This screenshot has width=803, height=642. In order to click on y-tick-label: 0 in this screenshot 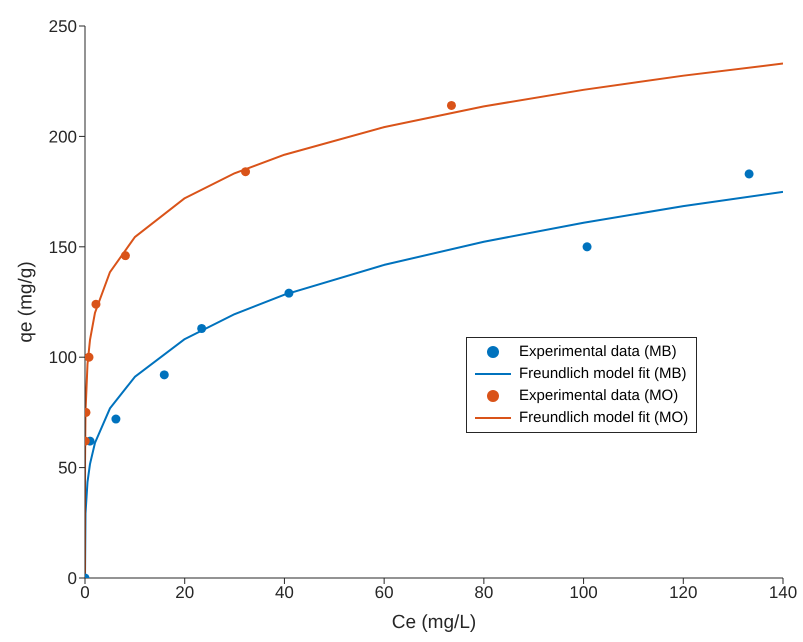, I will do `click(72, 578)`.